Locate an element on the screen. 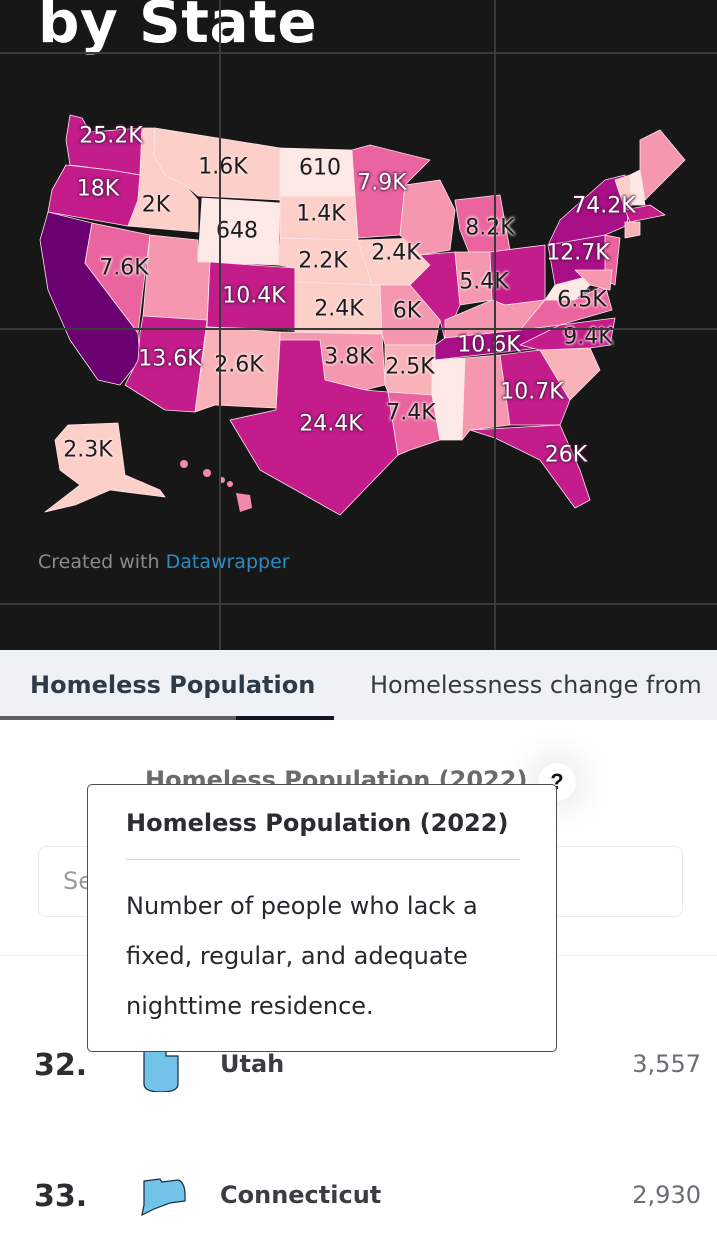 The height and width of the screenshot is (1244, 717). state-value: 3,557 is located at coordinates (666, 1064).